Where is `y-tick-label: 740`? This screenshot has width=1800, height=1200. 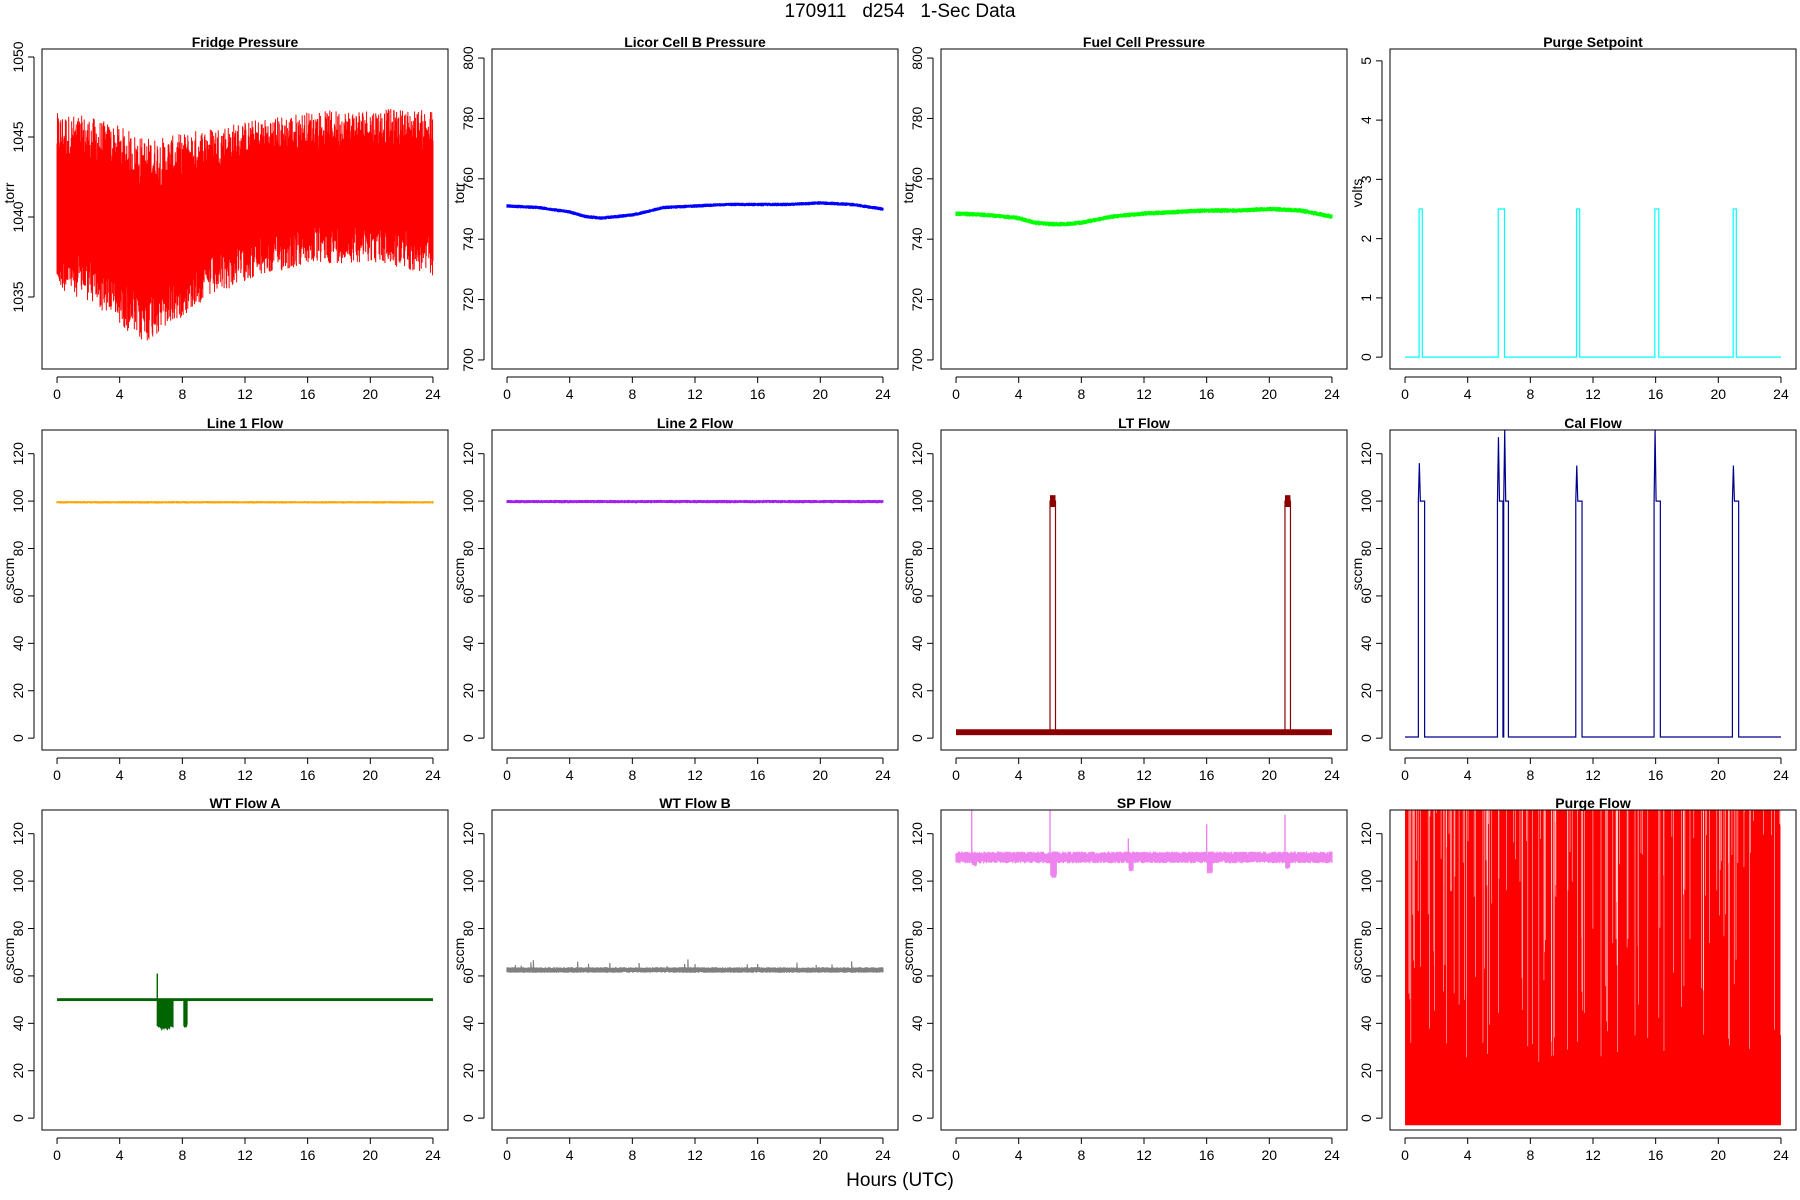 y-tick-label: 740 is located at coordinates (917, 239).